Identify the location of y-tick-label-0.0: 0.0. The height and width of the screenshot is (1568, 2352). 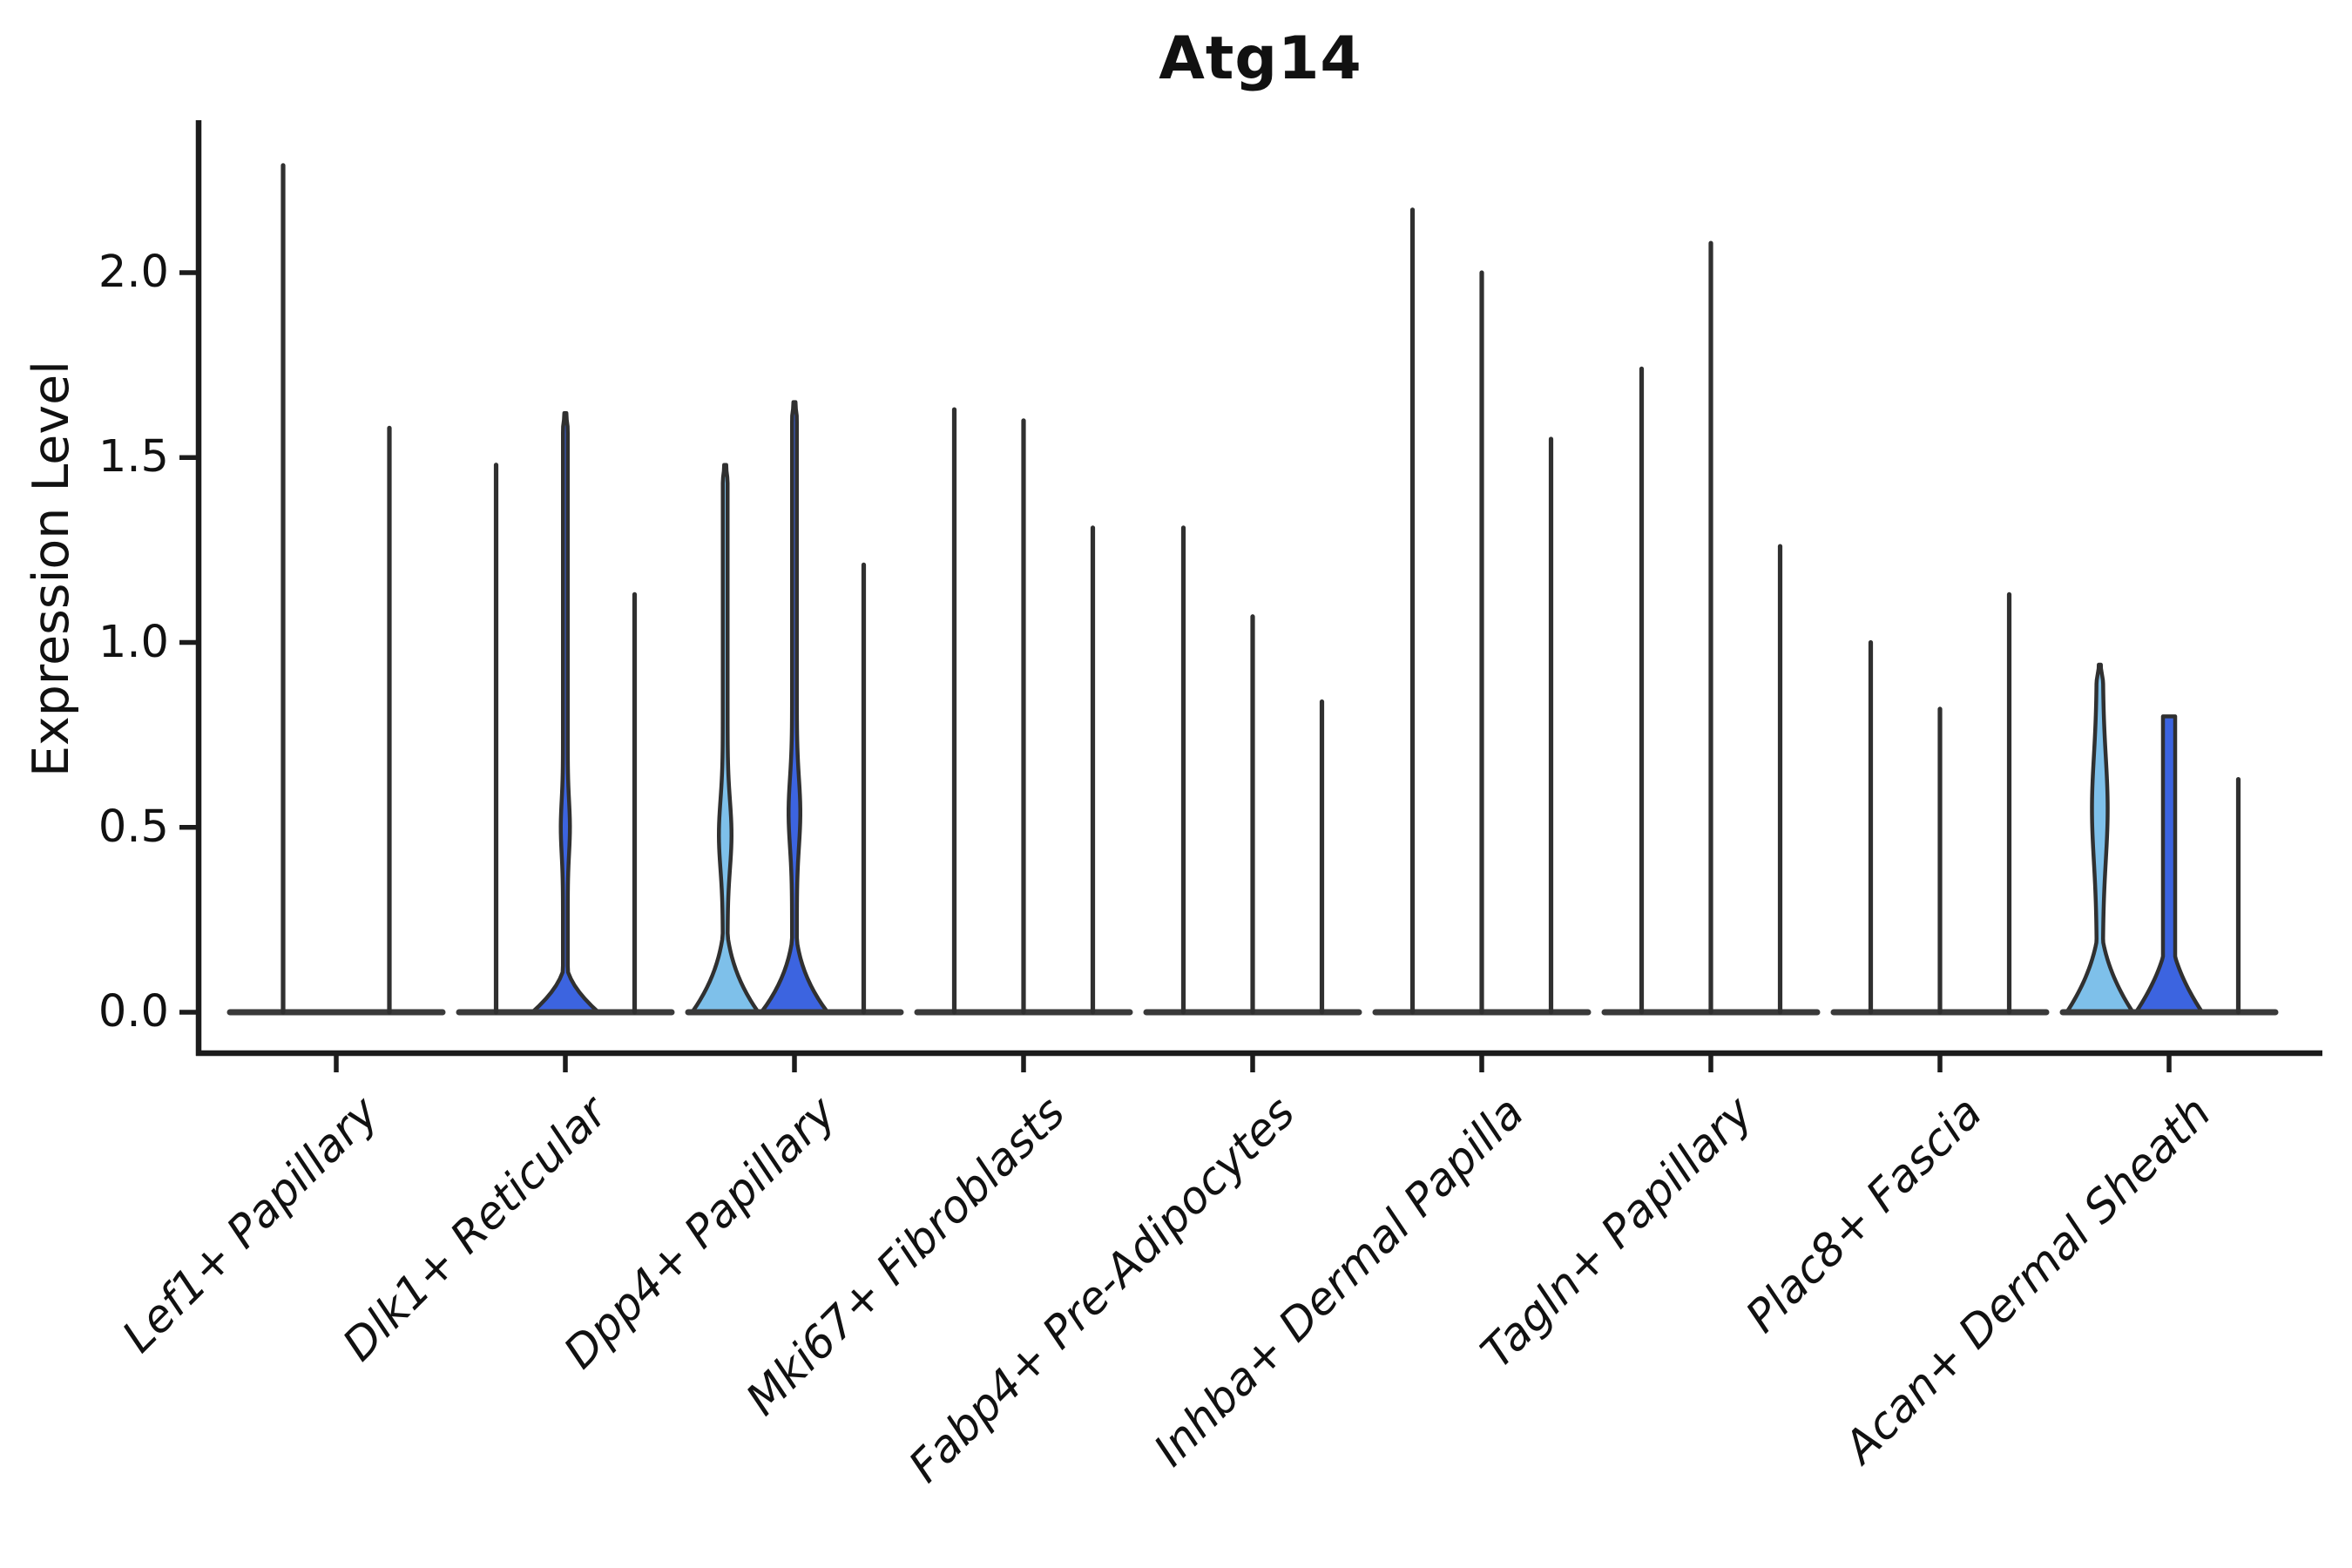
(134, 1012).